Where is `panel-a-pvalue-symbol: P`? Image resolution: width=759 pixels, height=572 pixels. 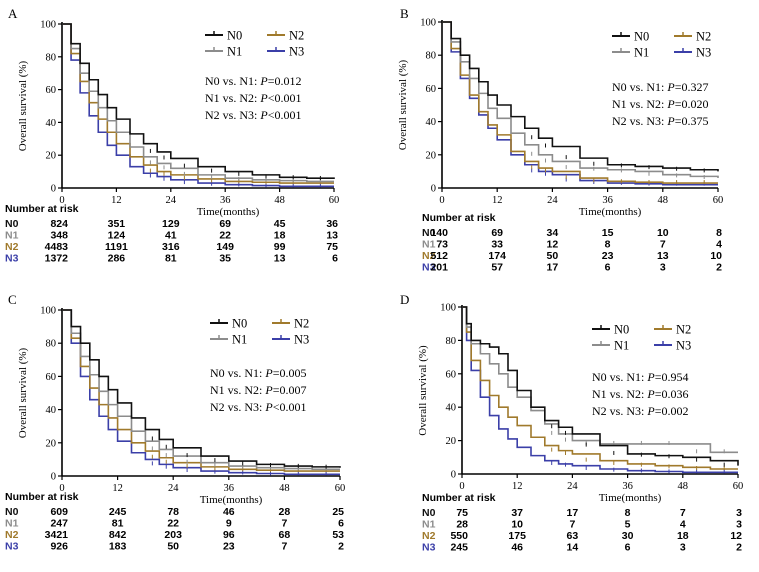 panel-a-pvalue-symbol: P is located at coordinates (263, 115).